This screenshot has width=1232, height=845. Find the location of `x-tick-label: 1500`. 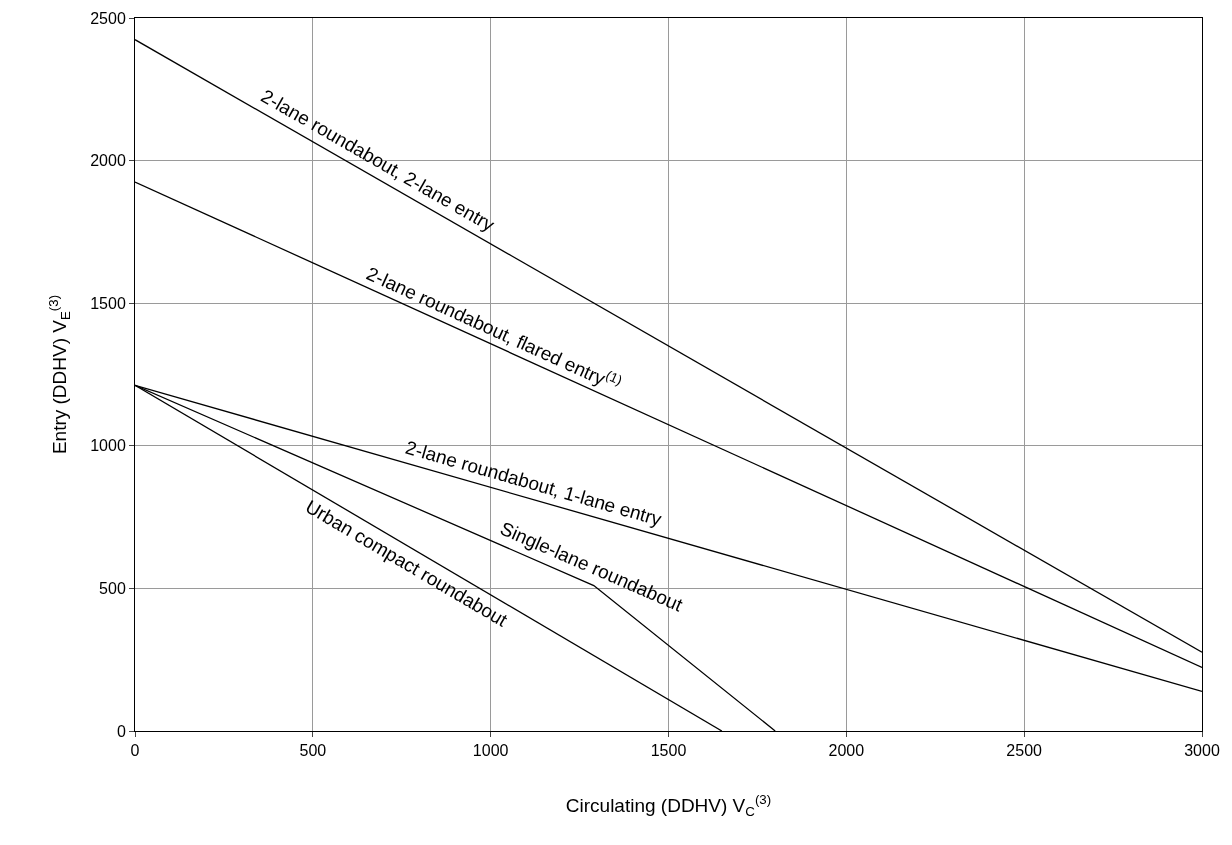

x-tick-label: 1500 is located at coordinates (668, 751).